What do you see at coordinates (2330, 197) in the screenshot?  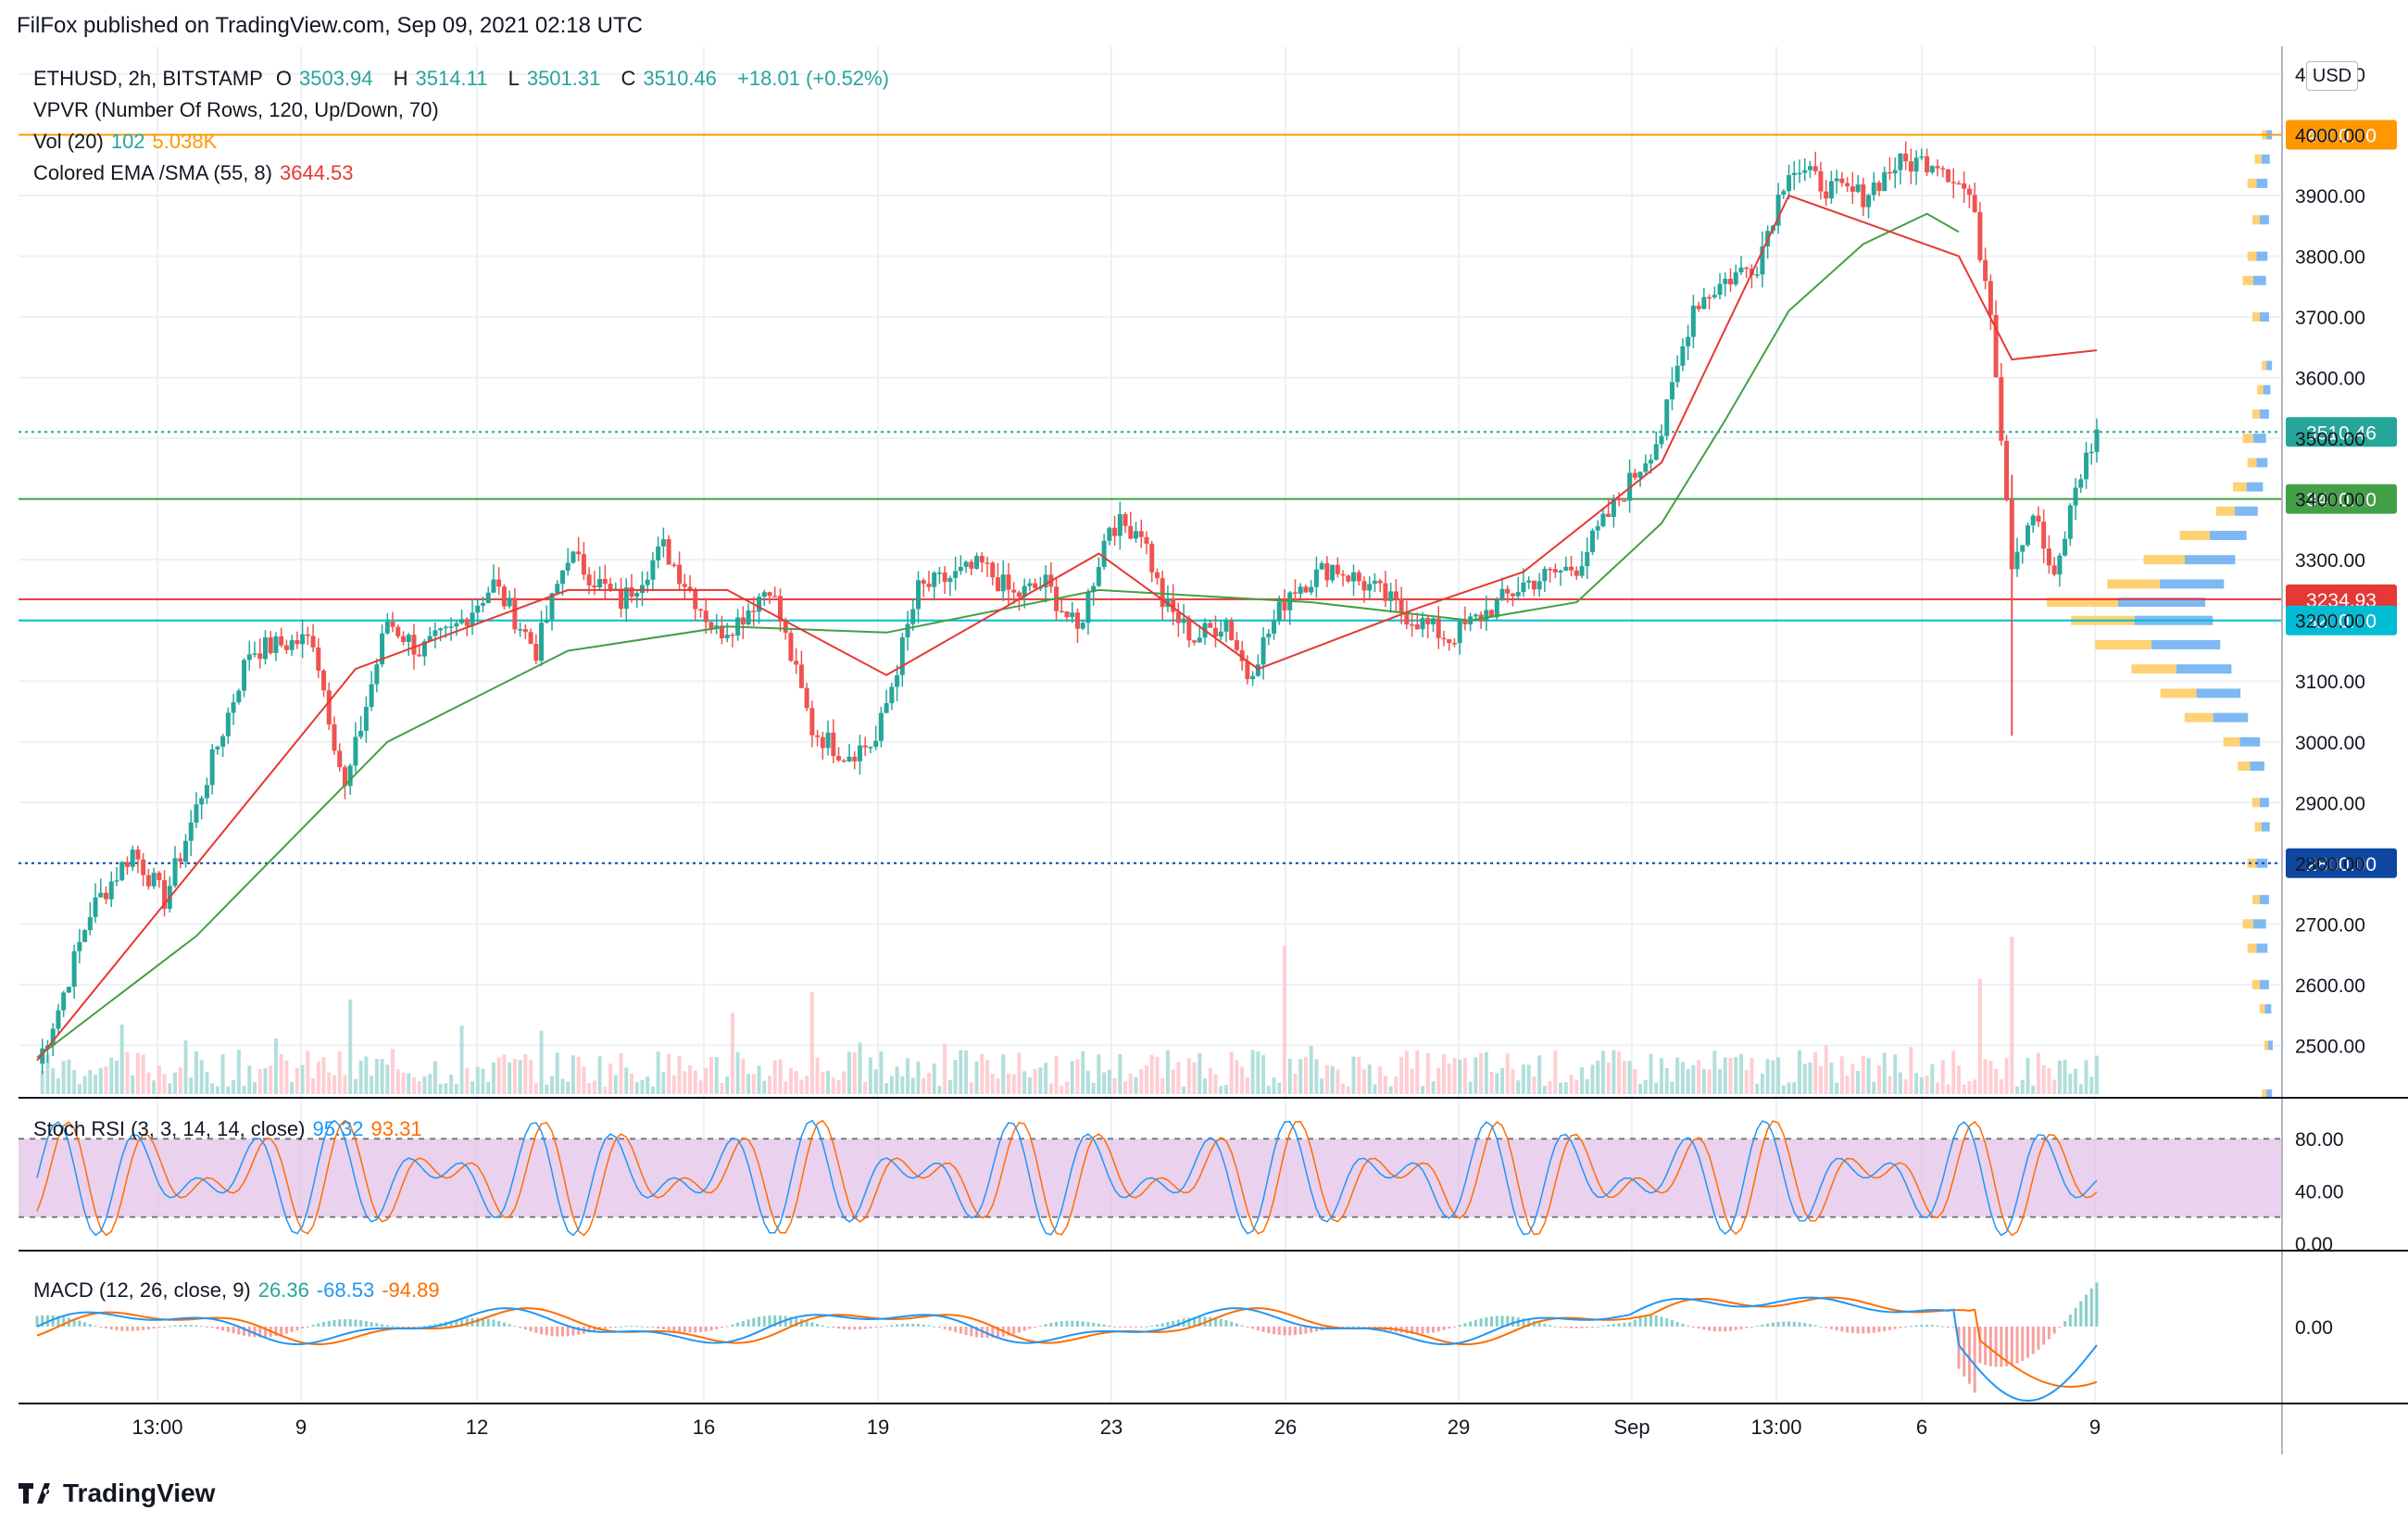 I see `price-tick-label: 3900.00` at bounding box center [2330, 197].